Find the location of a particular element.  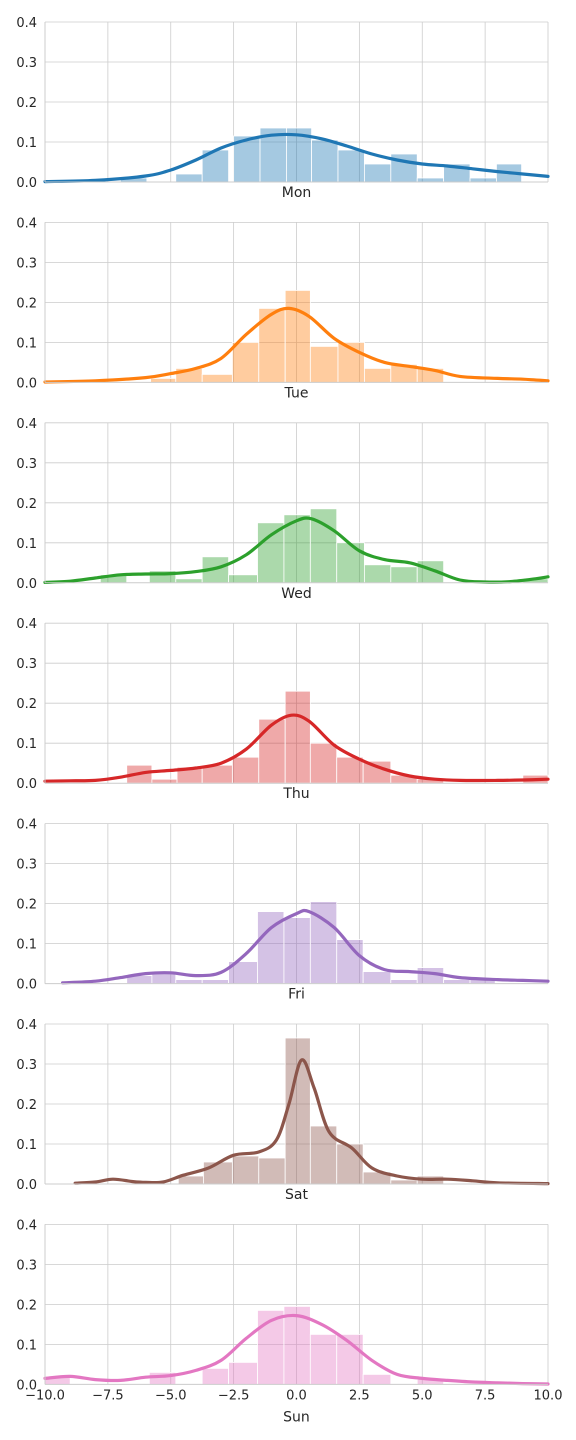

x-tick-label: 10.0 is located at coordinates (548, 1395).